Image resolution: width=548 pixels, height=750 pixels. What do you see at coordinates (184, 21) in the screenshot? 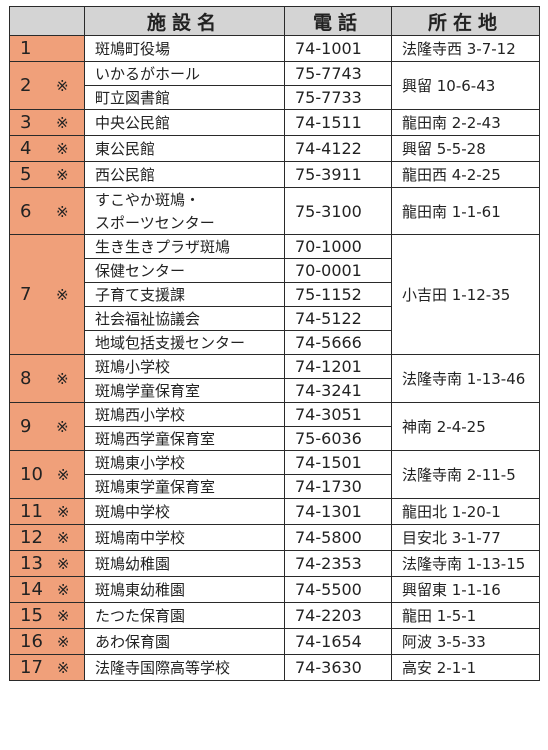
I see `header-name: 施設名` at bounding box center [184, 21].